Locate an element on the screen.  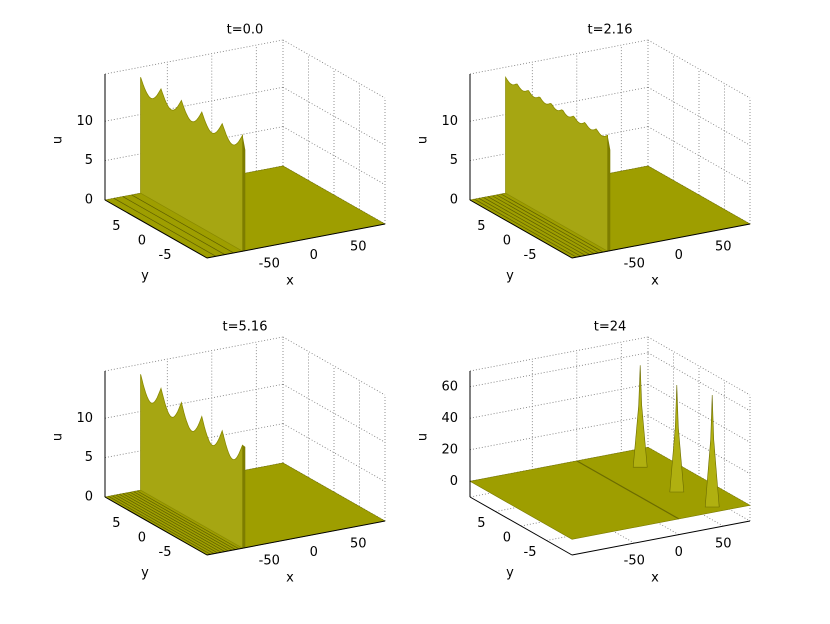
subplot-title: t=2.16 is located at coordinates (610, 30).